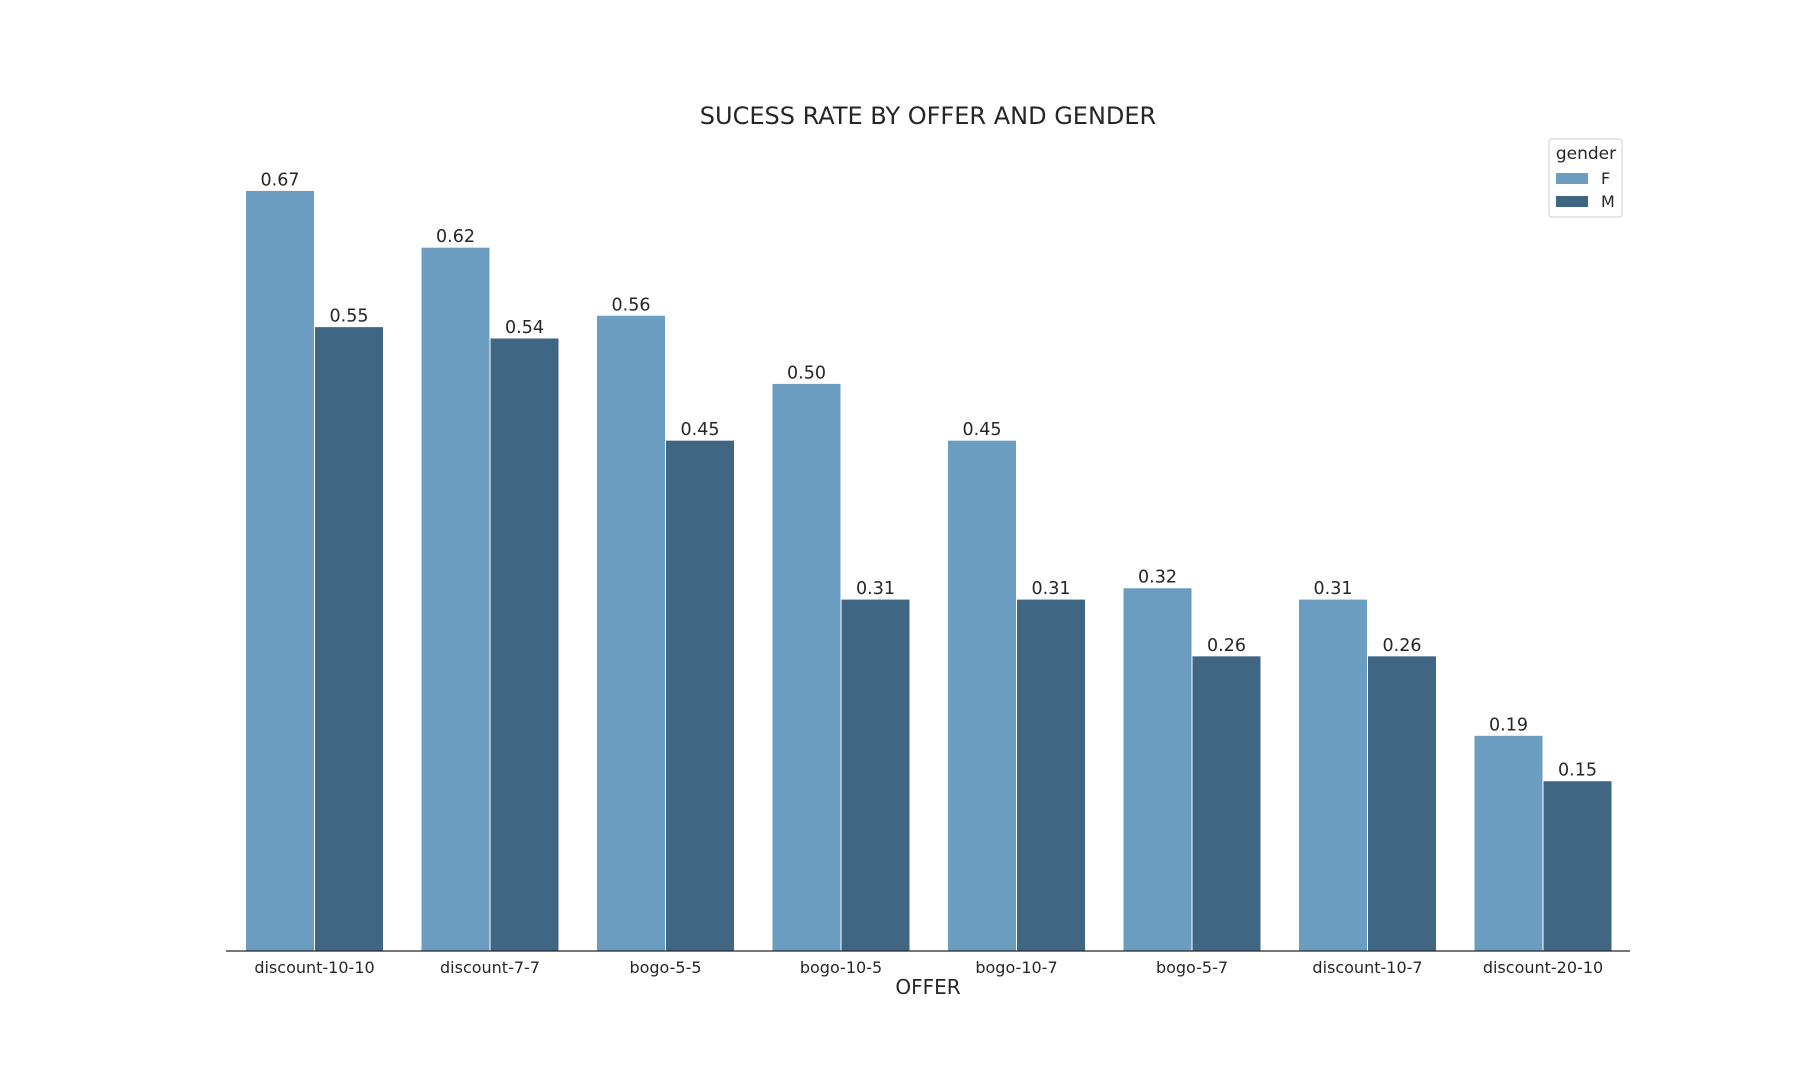 The height and width of the screenshot is (1080, 1800). I want to click on value-label-discount-20-10-f: 0.19, so click(1508, 725).